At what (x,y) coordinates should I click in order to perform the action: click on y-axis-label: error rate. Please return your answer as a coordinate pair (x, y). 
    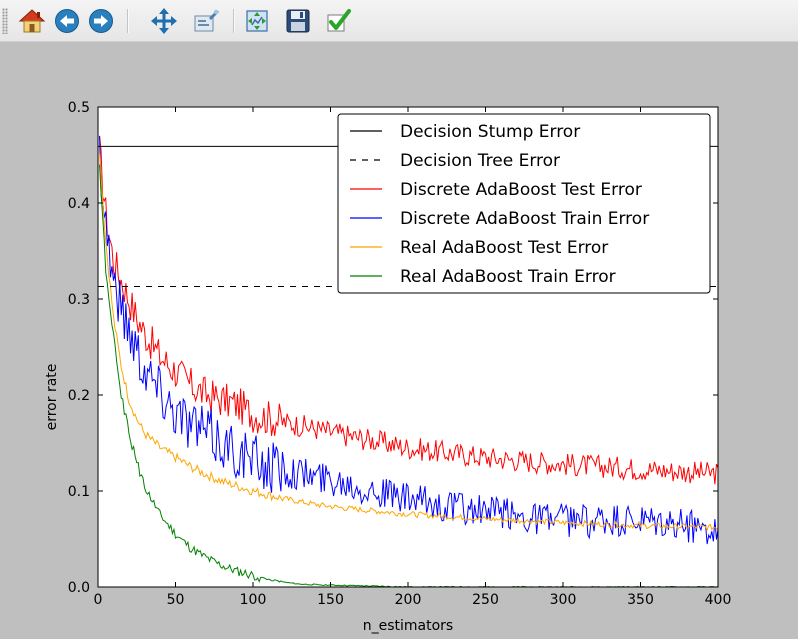
    Looking at the image, I should click on (52, 397).